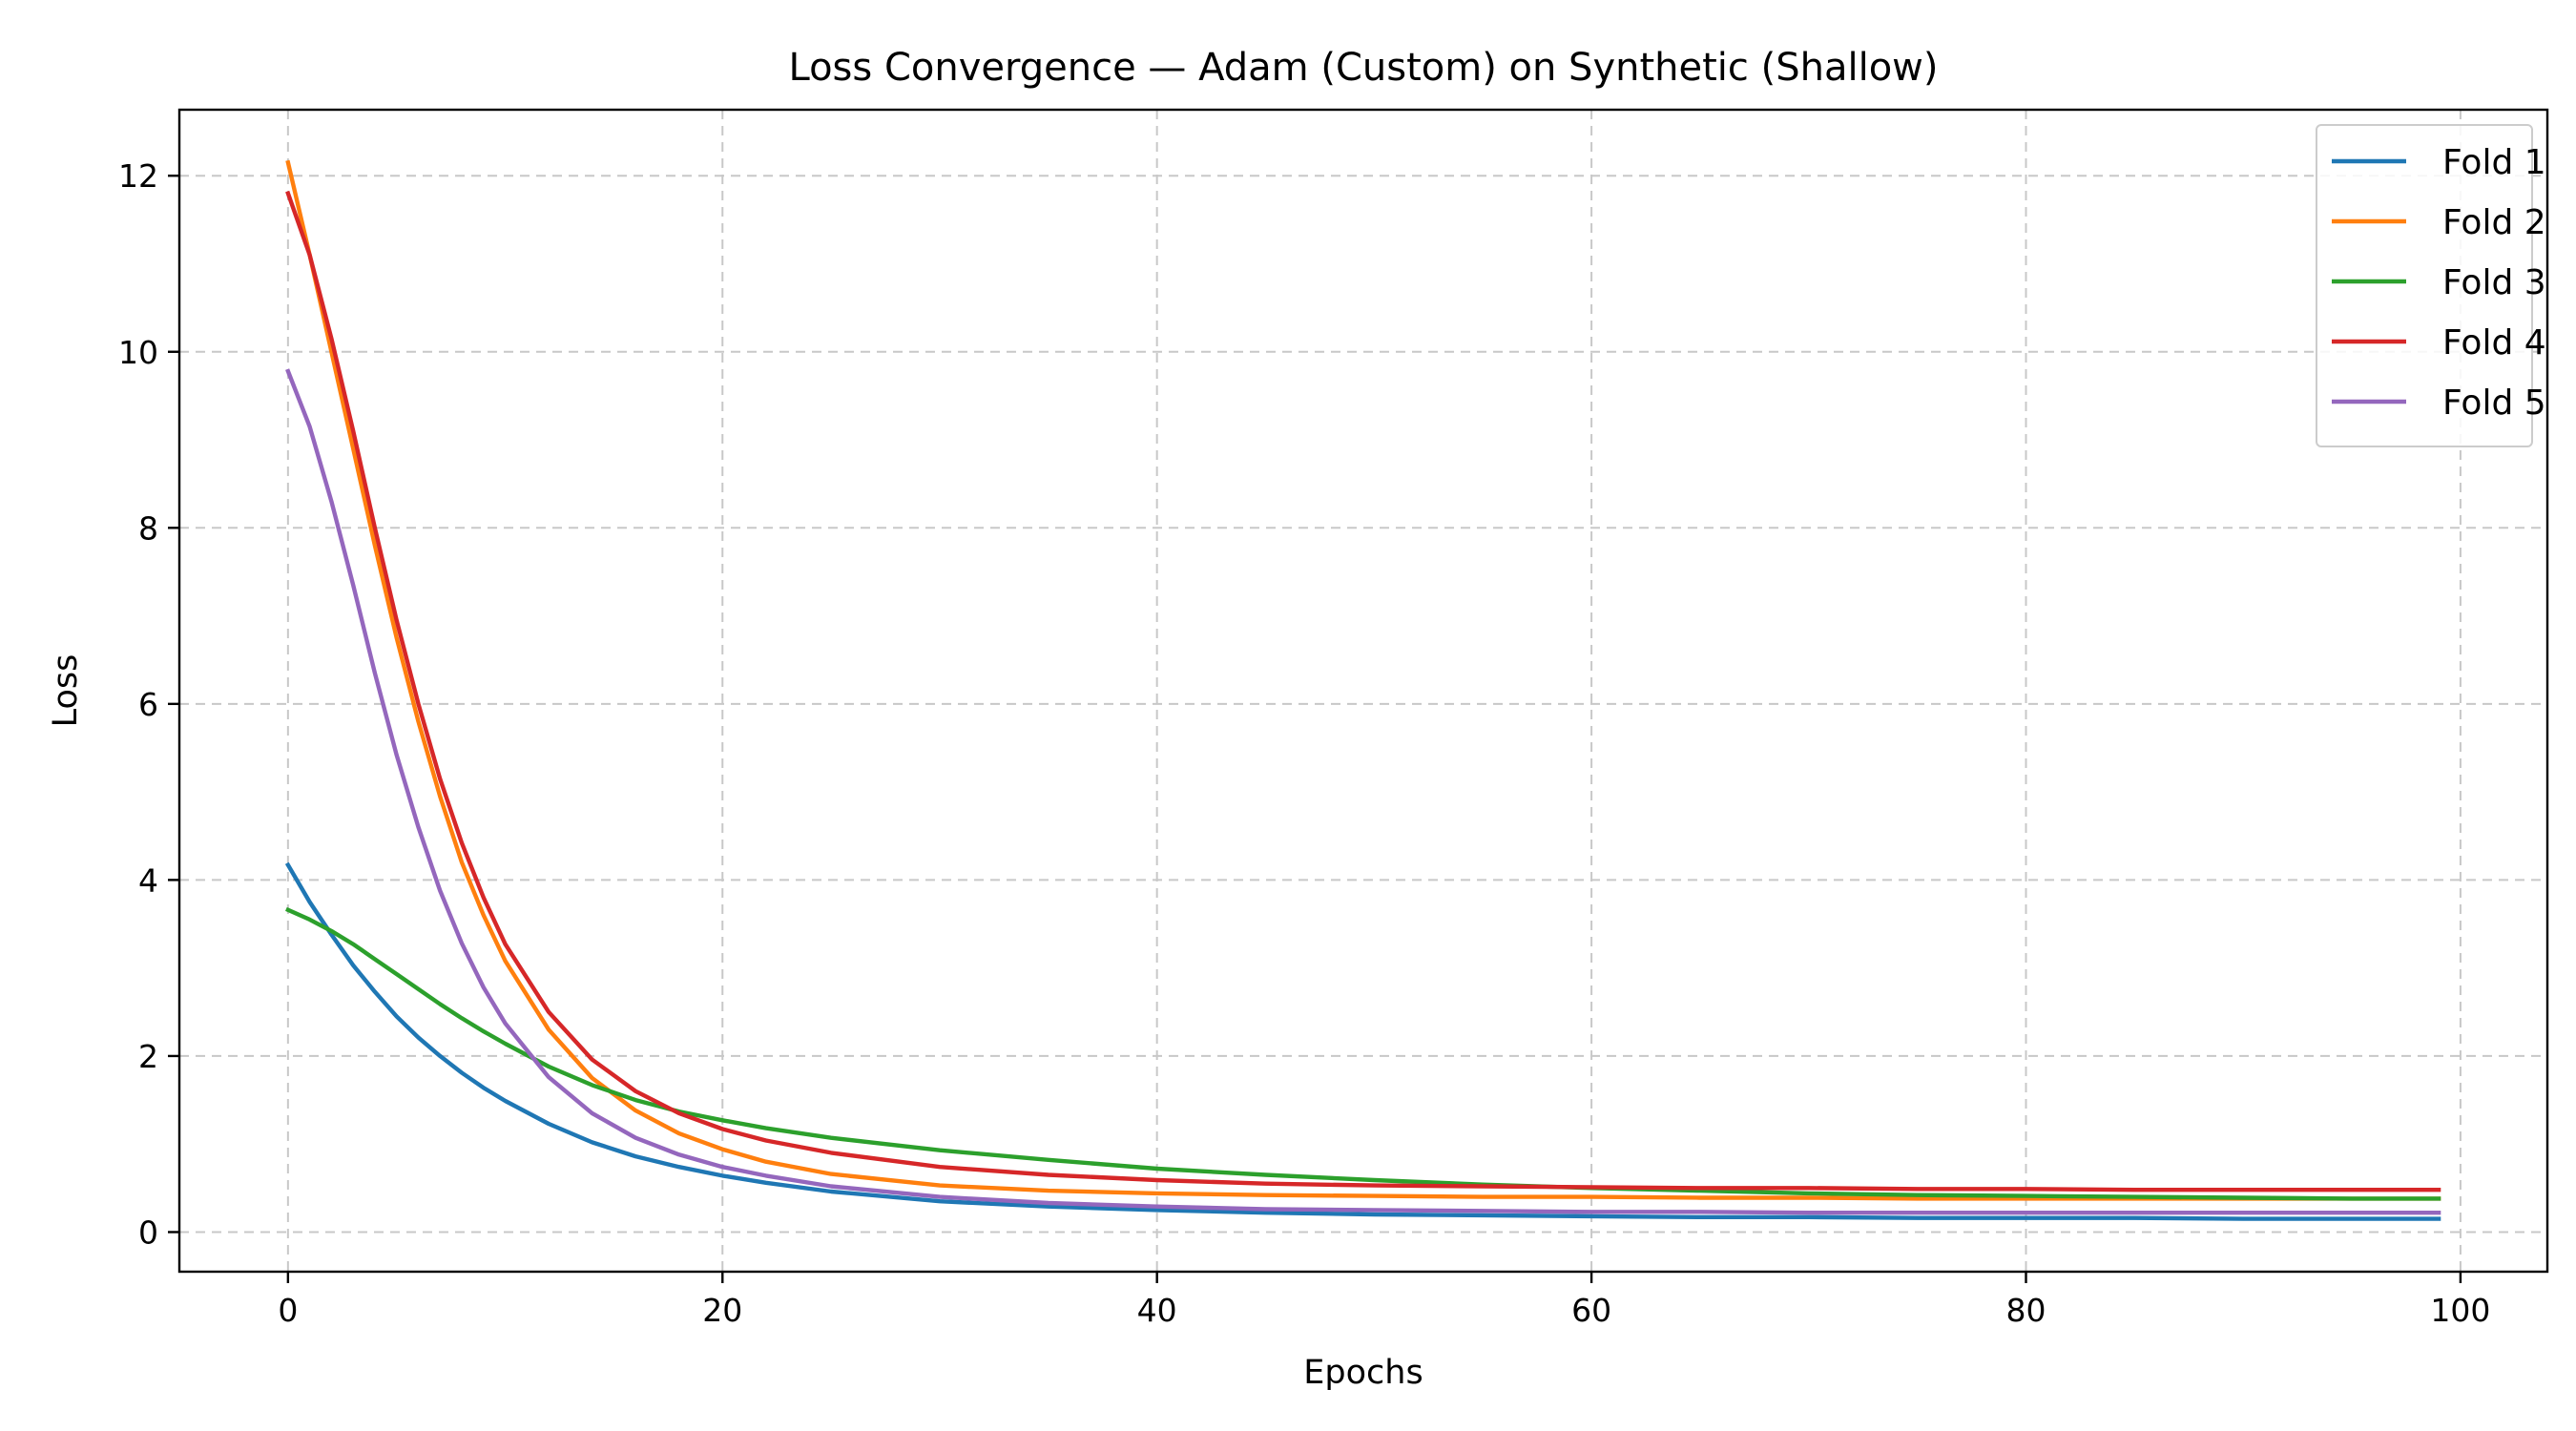 Image resolution: width=2576 pixels, height=1431 pixels. Describe the element at coordinates (2494, 223) in the screenshot. I see `legend-label: Fold 2` at that location.